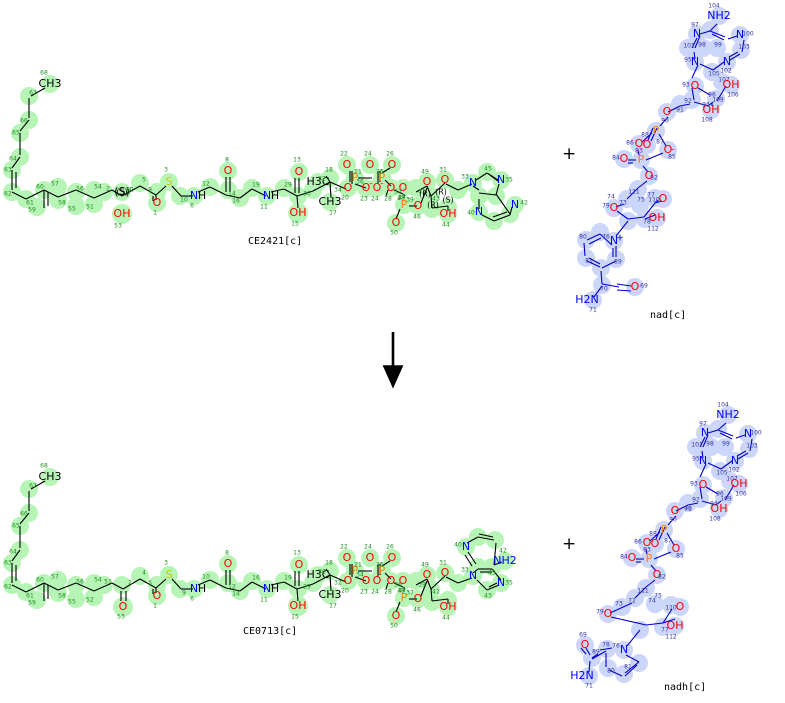  I want to click on atom-map-number-nad-c92: 92, so click(688, 101).